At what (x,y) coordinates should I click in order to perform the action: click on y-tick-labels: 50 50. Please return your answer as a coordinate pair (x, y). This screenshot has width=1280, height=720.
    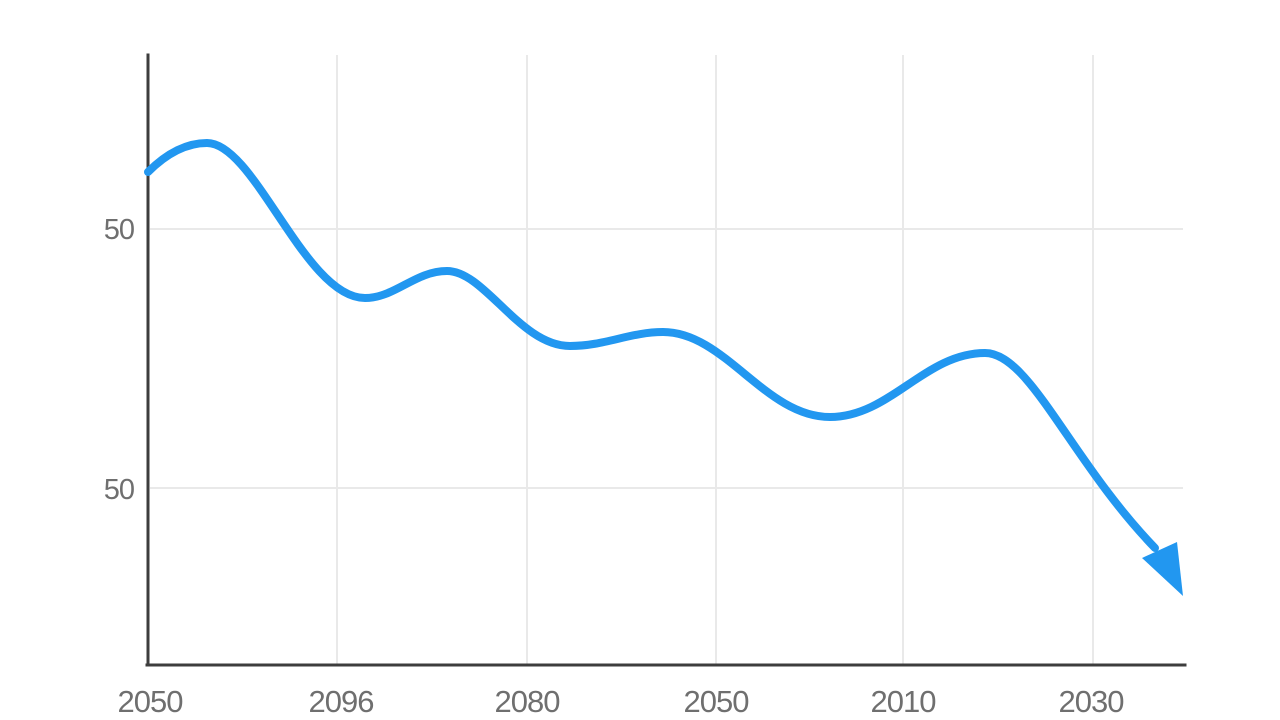
    Looking at the image, I should click on (119, 360).